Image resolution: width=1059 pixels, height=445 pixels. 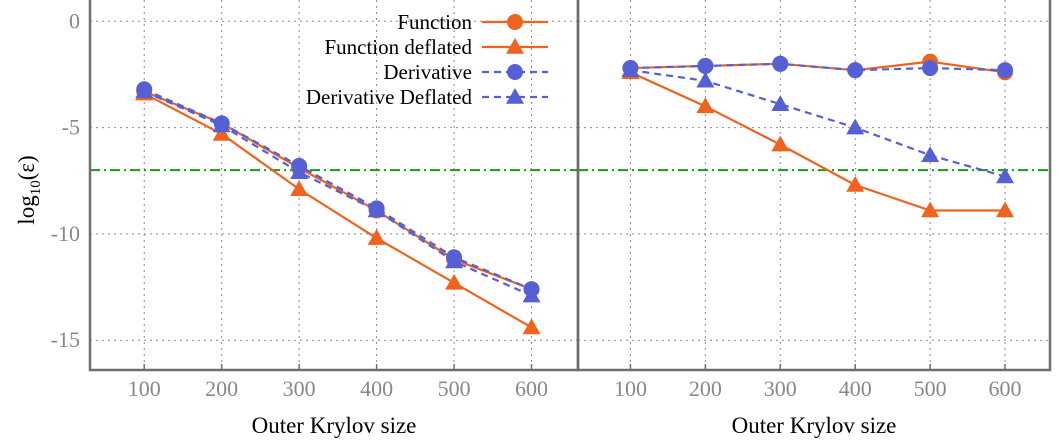 I want to click on series-line-derivative-deflated, so click(x=818, y=123).